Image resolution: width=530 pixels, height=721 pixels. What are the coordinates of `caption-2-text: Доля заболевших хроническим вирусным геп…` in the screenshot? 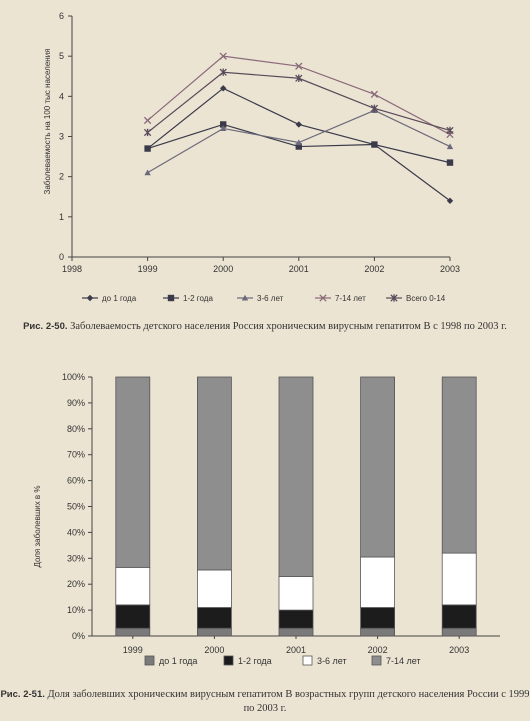 It's located at (288, 701).